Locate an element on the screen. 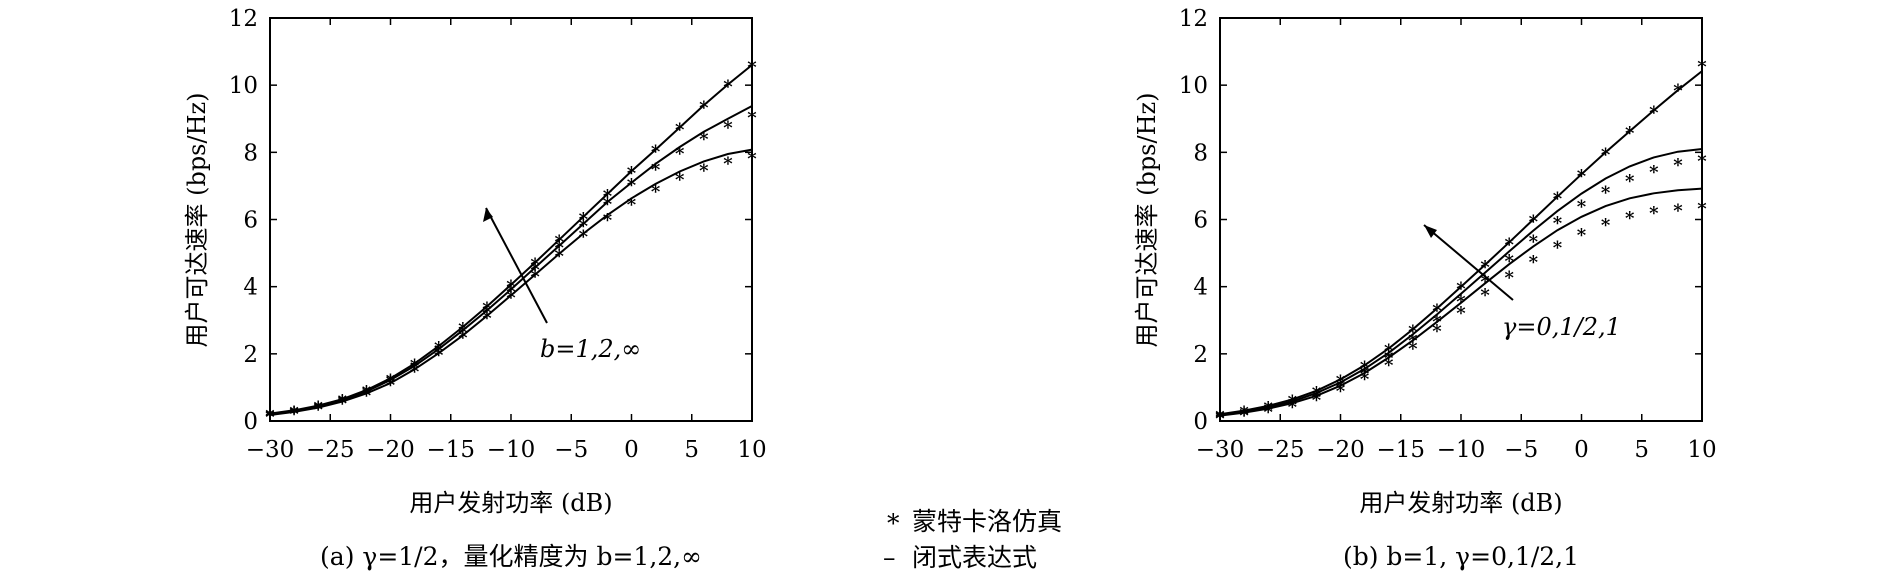  y-tick-label: 12 is located at coordinates (1193, 19).